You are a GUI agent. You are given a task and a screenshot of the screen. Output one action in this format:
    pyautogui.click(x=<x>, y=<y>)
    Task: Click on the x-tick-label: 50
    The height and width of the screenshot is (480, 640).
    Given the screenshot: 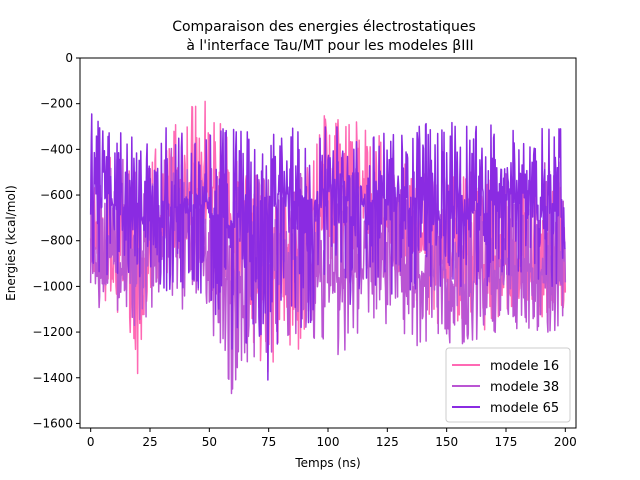 What is the action you would take?
    pyautogui.click(x=209, y=442)
    